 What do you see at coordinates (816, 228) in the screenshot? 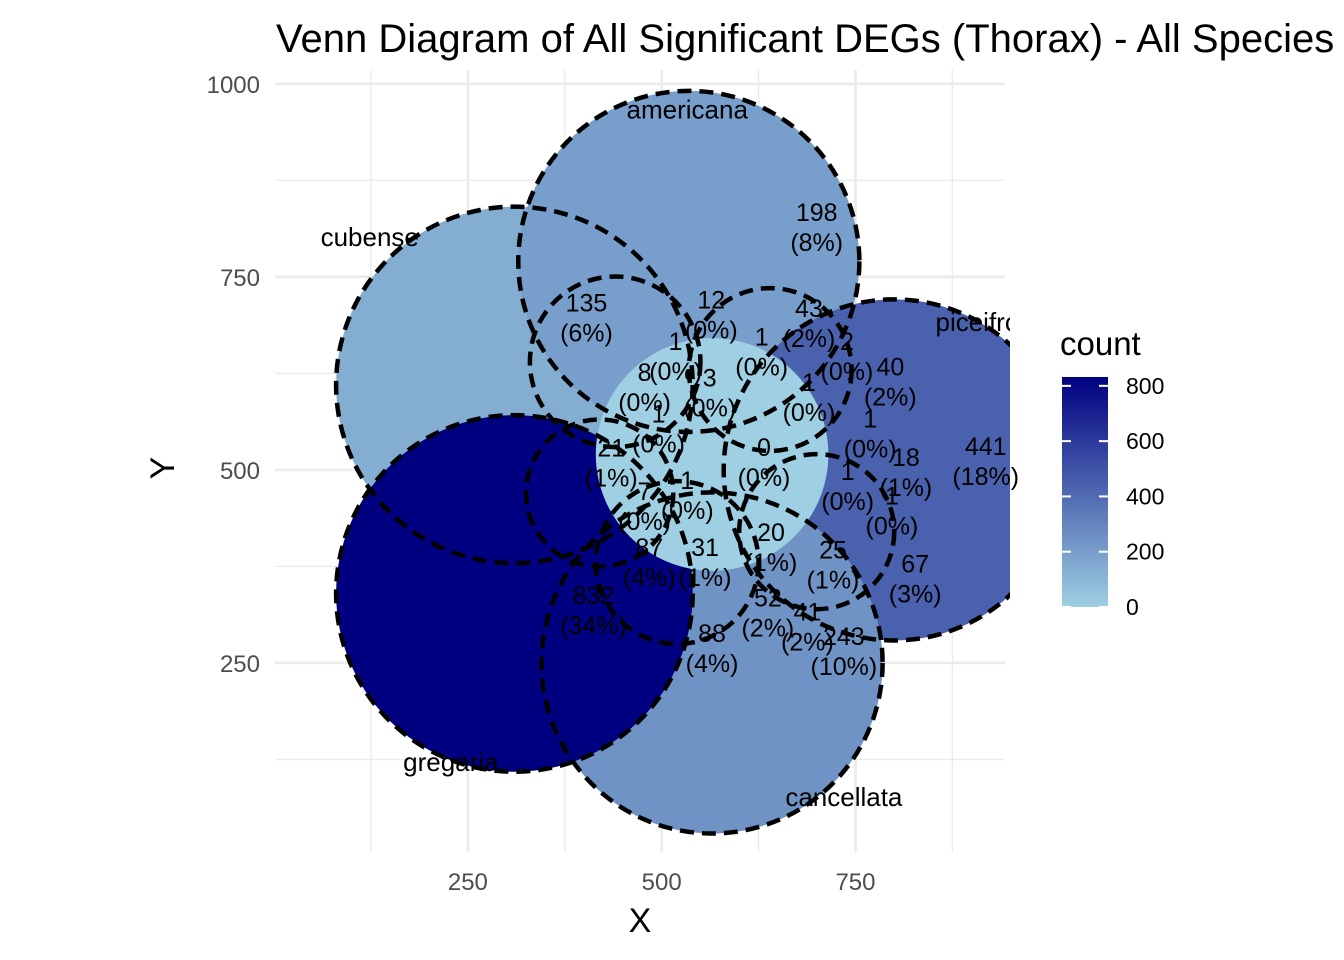
I see `region-label: 198(8%)` at bounding box center [816, 228].